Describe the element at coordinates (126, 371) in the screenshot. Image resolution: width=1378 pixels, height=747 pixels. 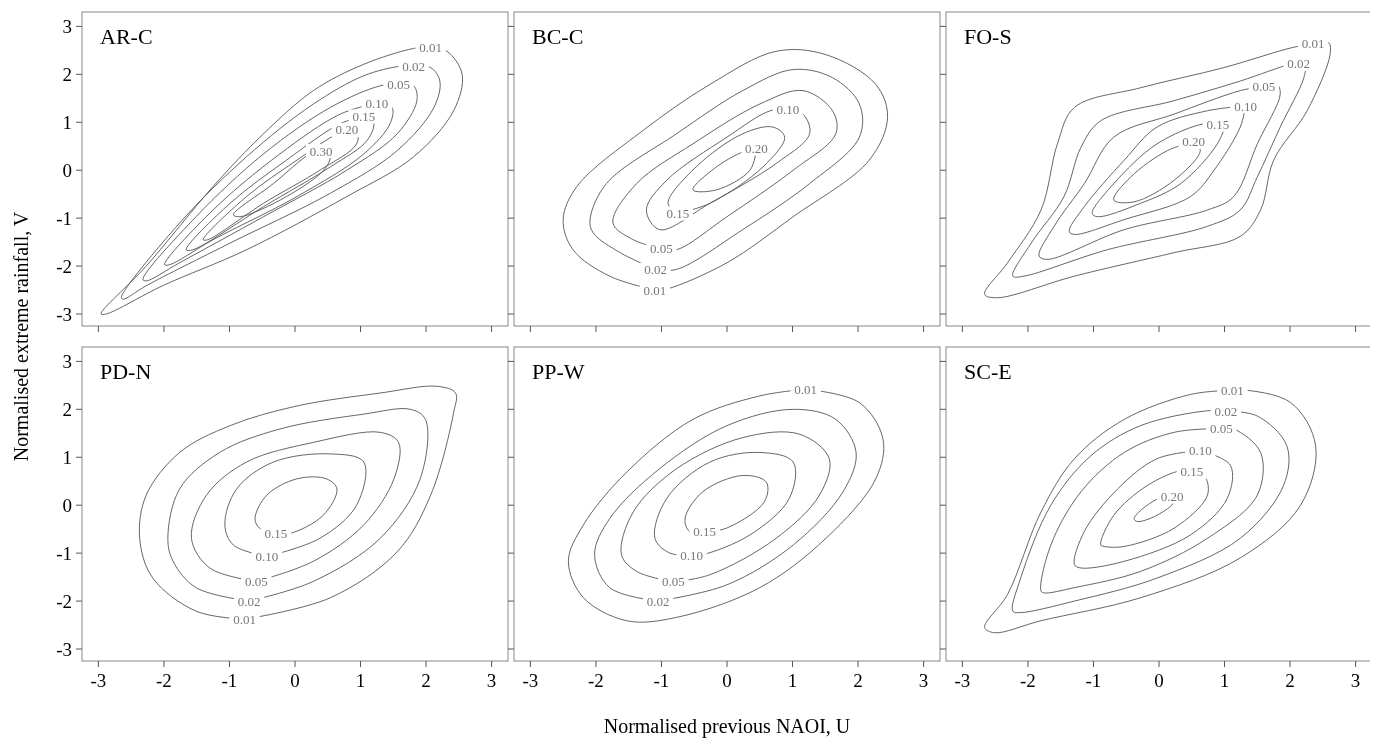
I see `text: PD-N` at that location.